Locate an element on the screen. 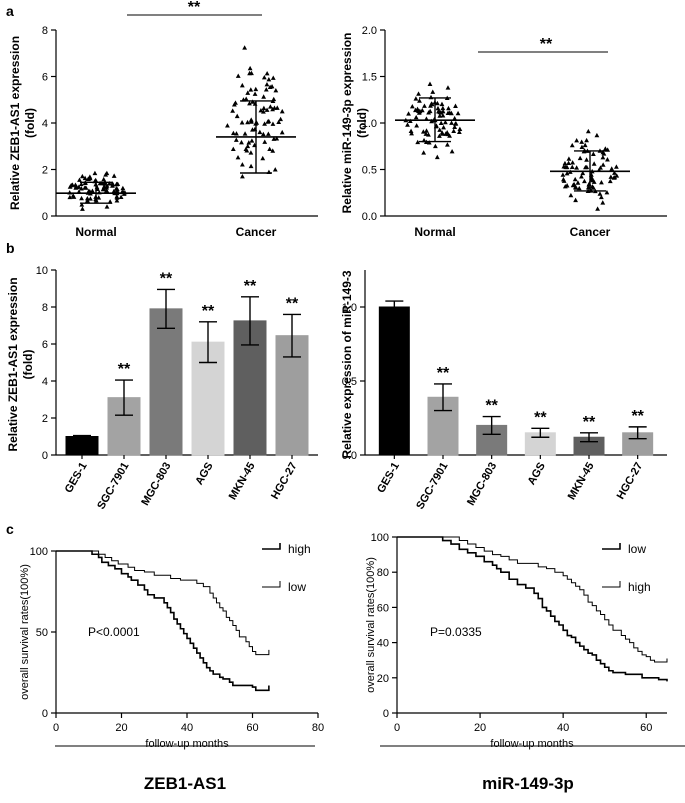 Image resolution: width=685 pixels, height=803 pixels. a-left-y-tick-label: 8 is located at coordinates (45, 31).